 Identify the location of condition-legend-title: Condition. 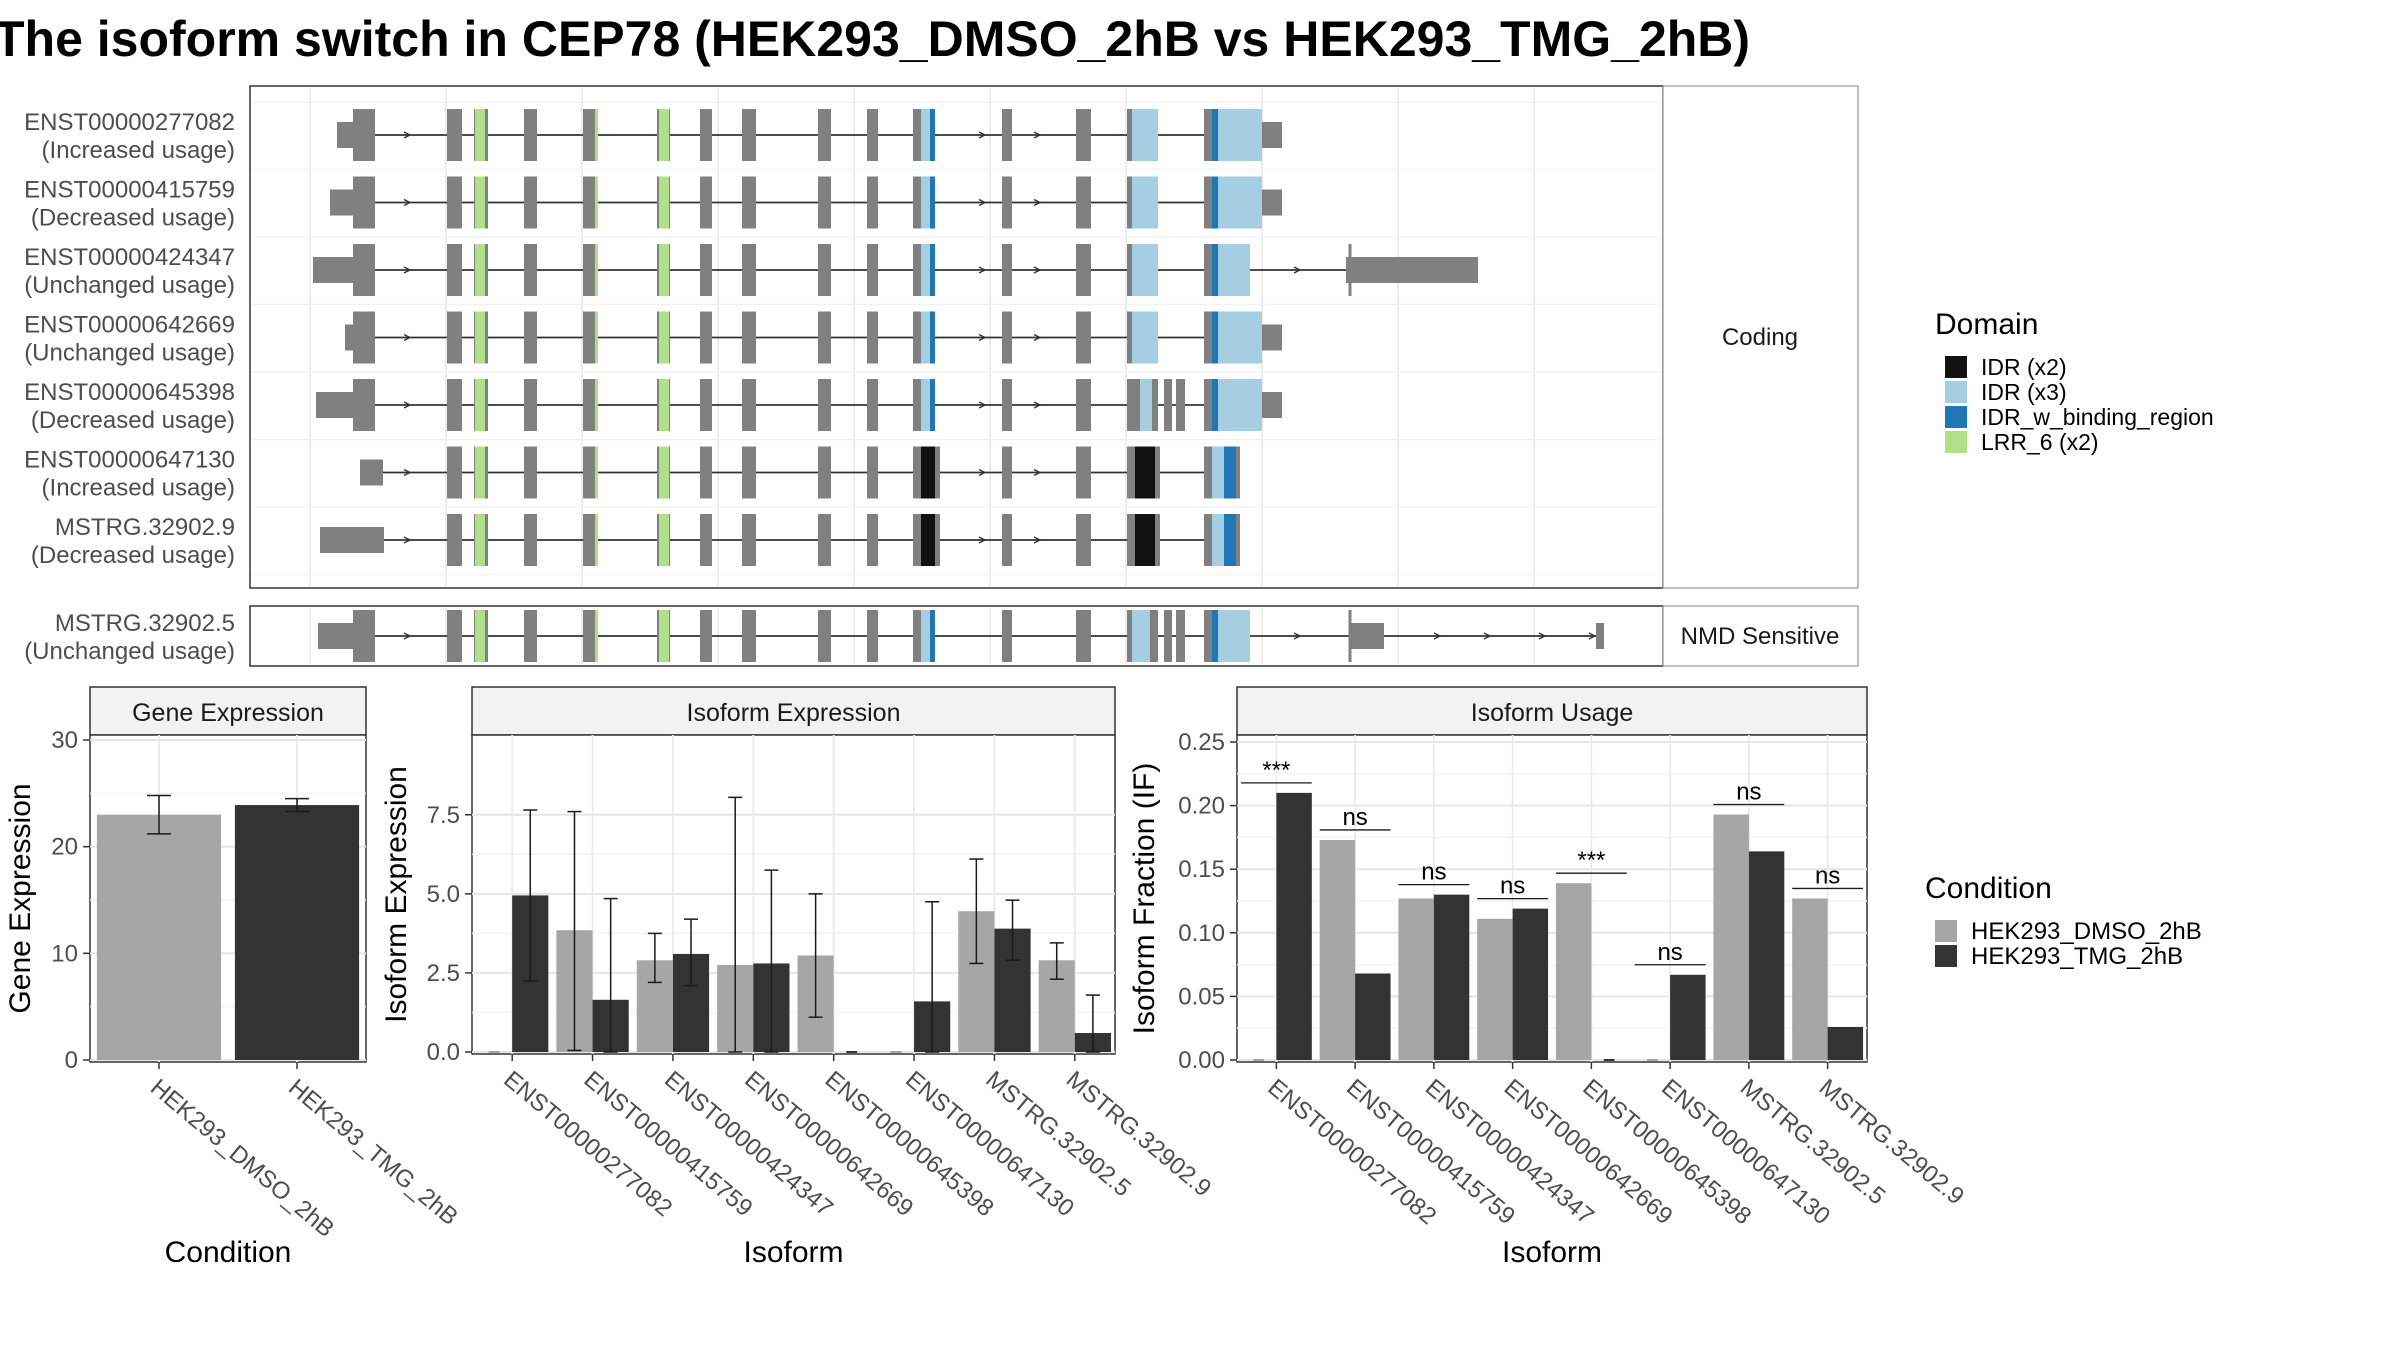
(1988, 888).